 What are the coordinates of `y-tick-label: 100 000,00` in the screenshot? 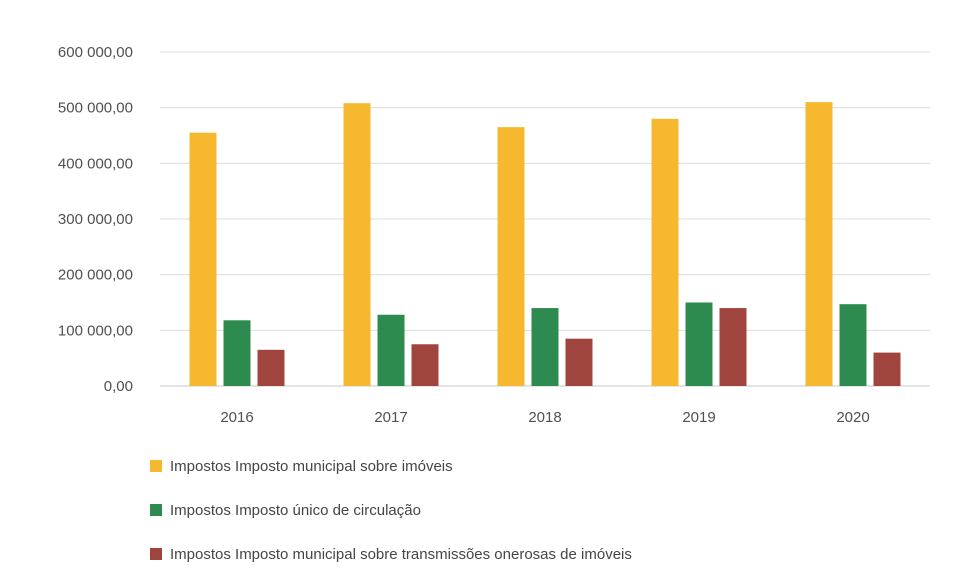 It's located at (95, 330).